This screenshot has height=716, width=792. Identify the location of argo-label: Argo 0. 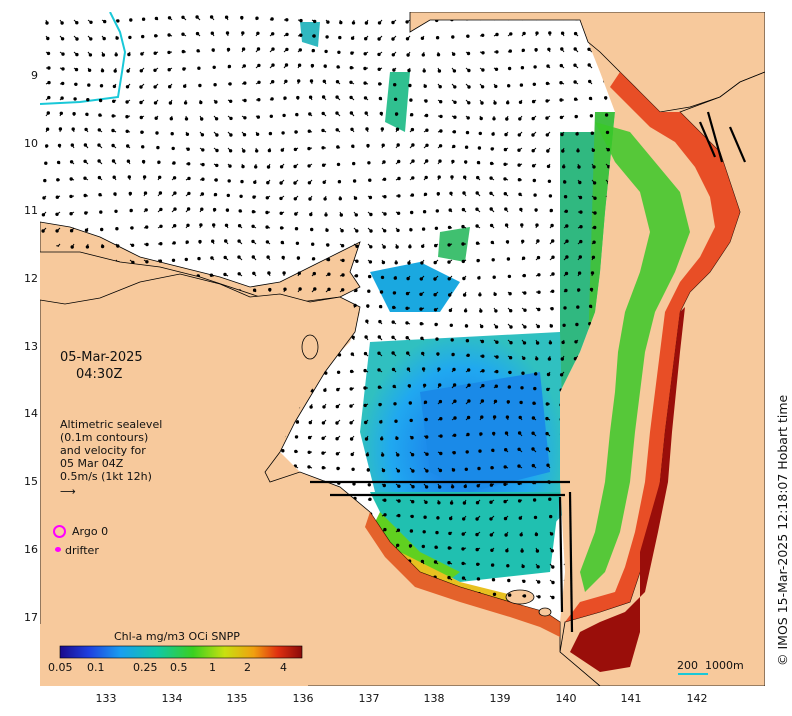
(90, 531).